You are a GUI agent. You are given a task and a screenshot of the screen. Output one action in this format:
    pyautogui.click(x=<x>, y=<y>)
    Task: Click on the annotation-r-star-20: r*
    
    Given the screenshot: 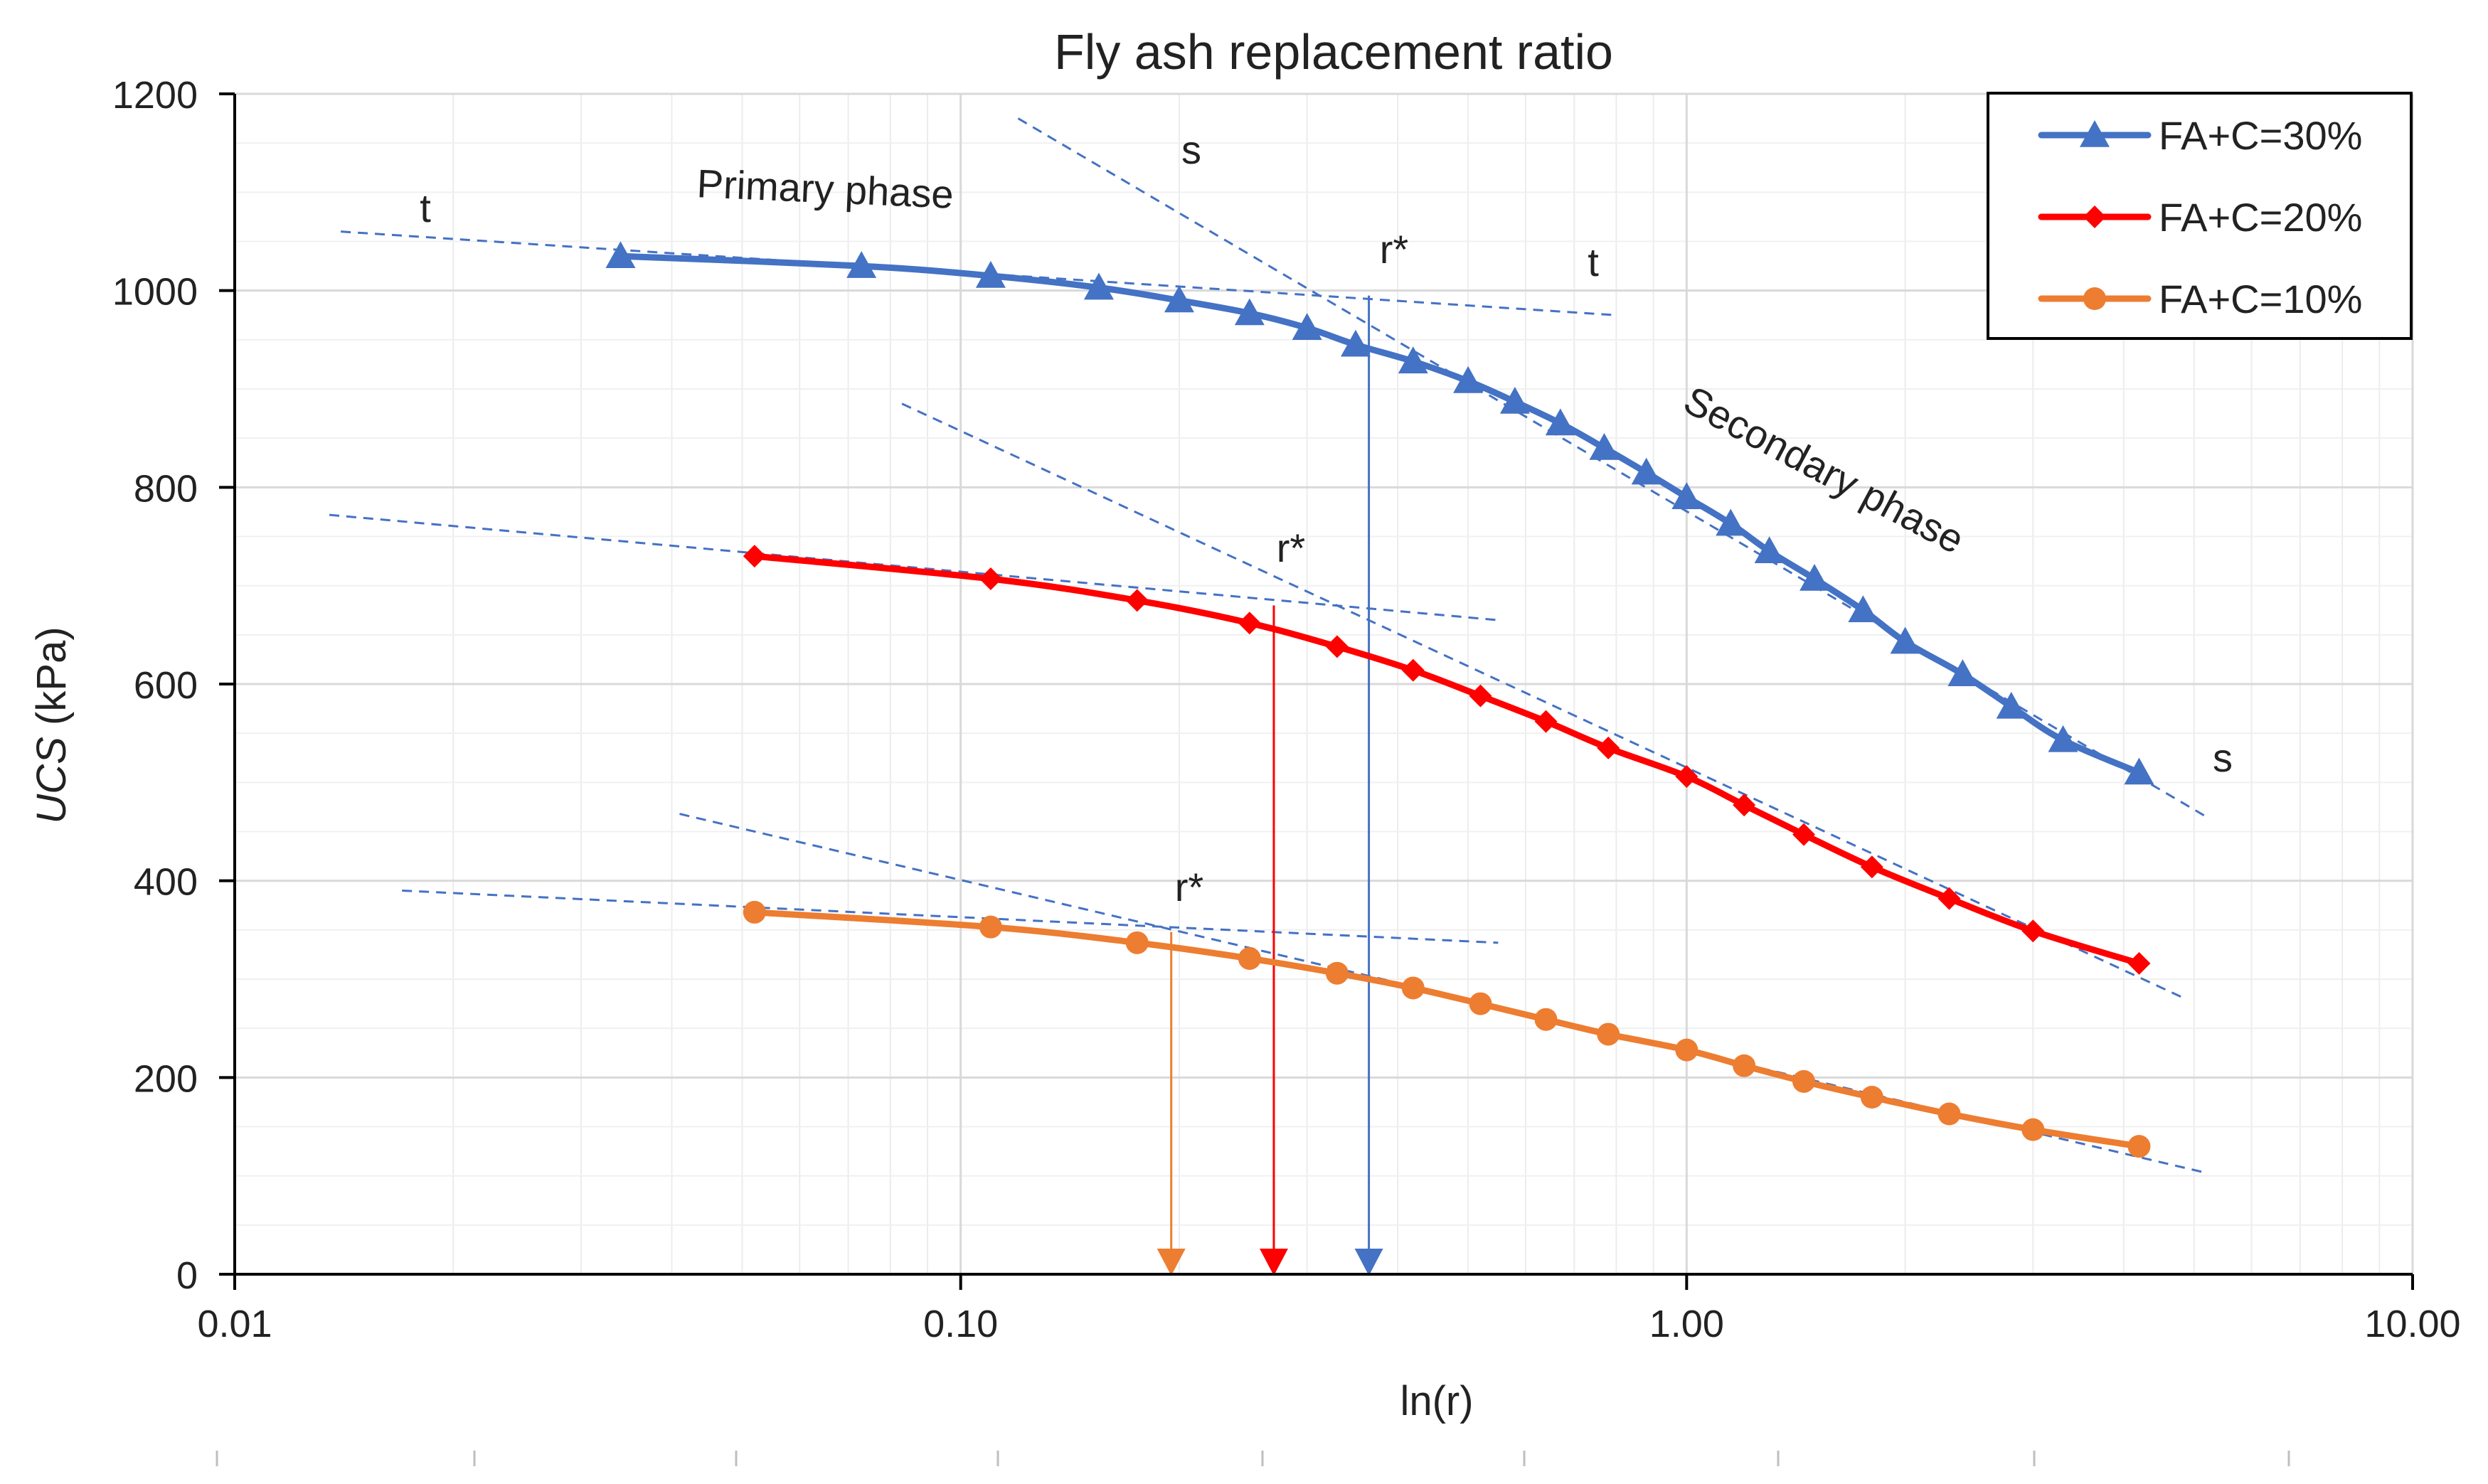 What is the action you would take?
    pyautogui.click(x=1291, y=547)
    